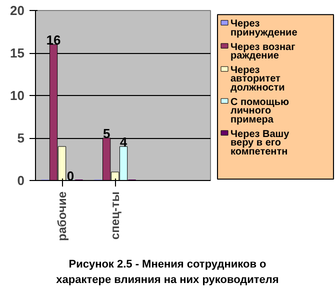 Image resolution: width=335 pixels, height=304 pixels. What do you see at coordinates (17, 10) in the screenshot?
I see `y-tick-label: 20` at bounding box center [17, 10].